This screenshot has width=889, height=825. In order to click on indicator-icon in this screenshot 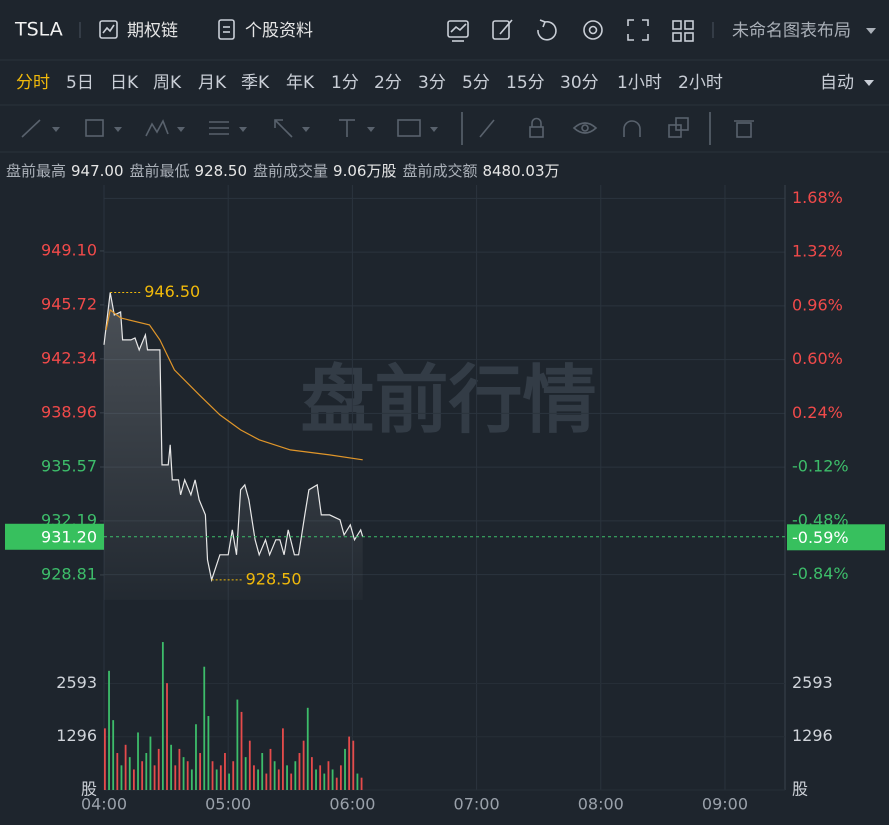, I will do `click(458, 31)`.